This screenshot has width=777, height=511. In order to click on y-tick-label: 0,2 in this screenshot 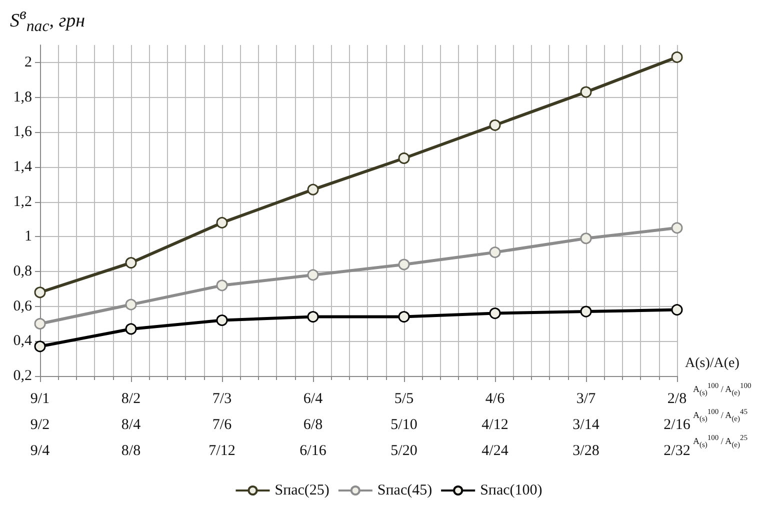, I will do `click(22, 376)`.